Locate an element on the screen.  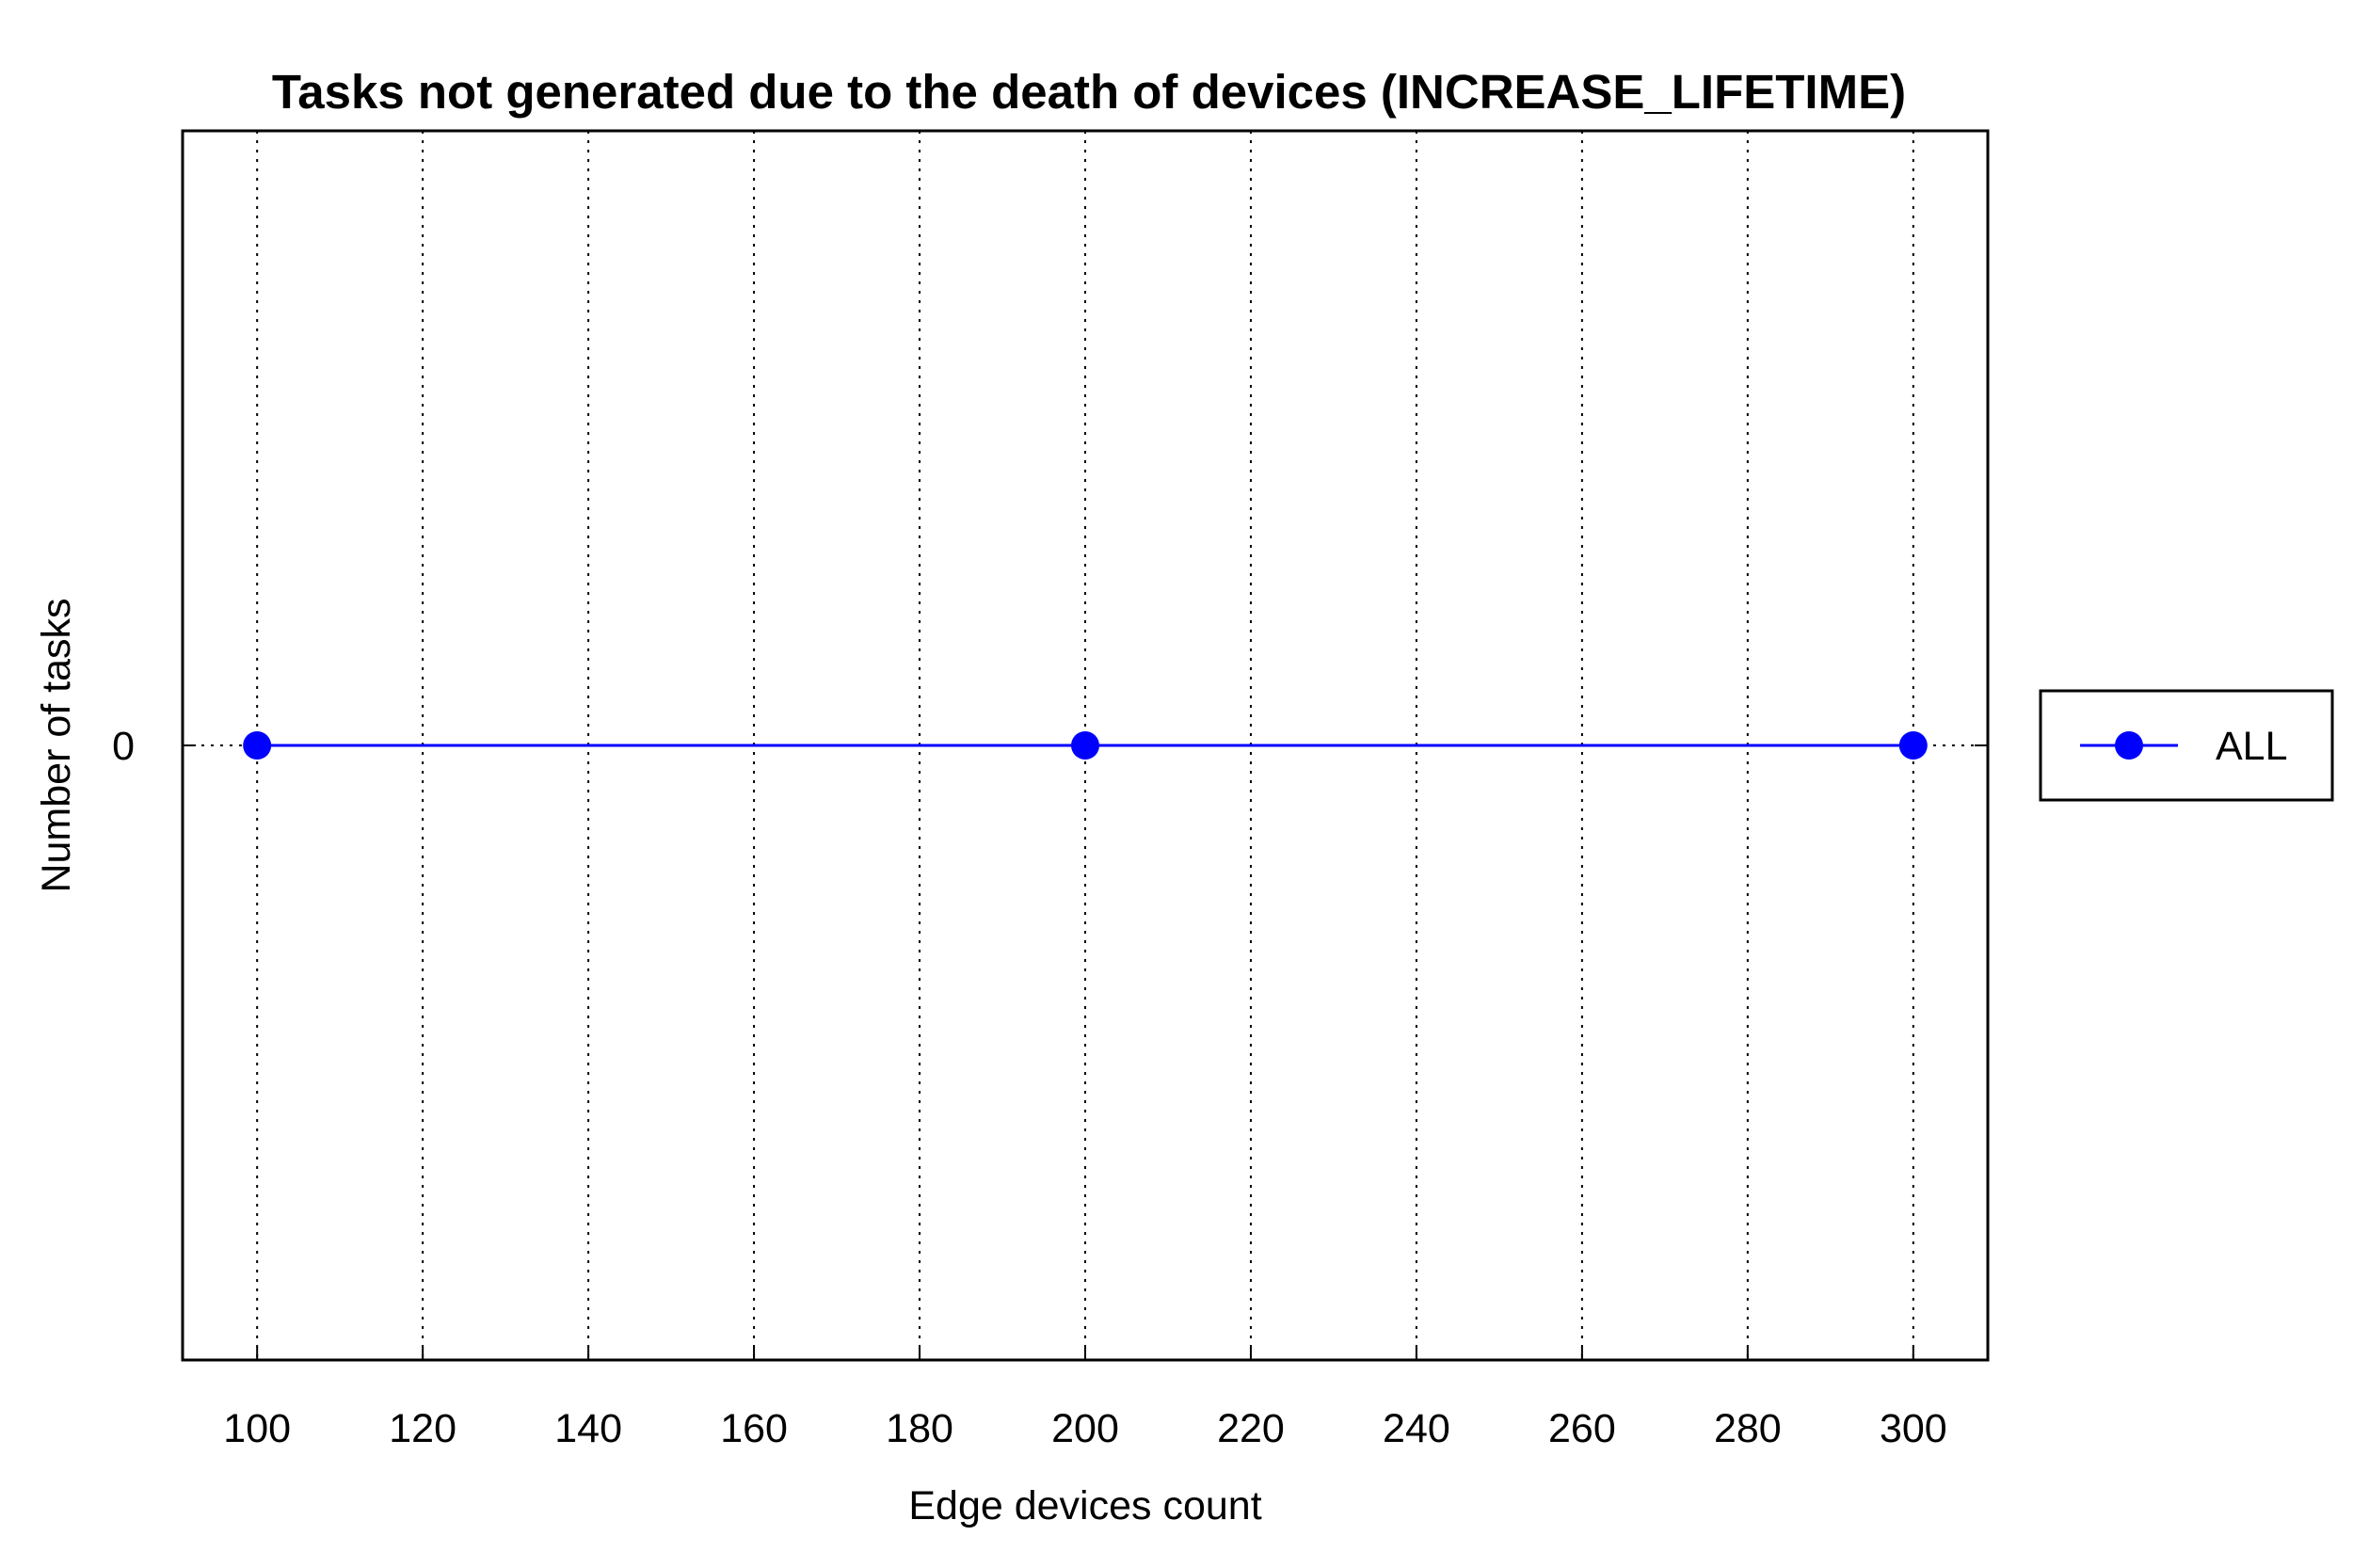
x-tick-label: 280 is located at coordinates (1748, 1428).